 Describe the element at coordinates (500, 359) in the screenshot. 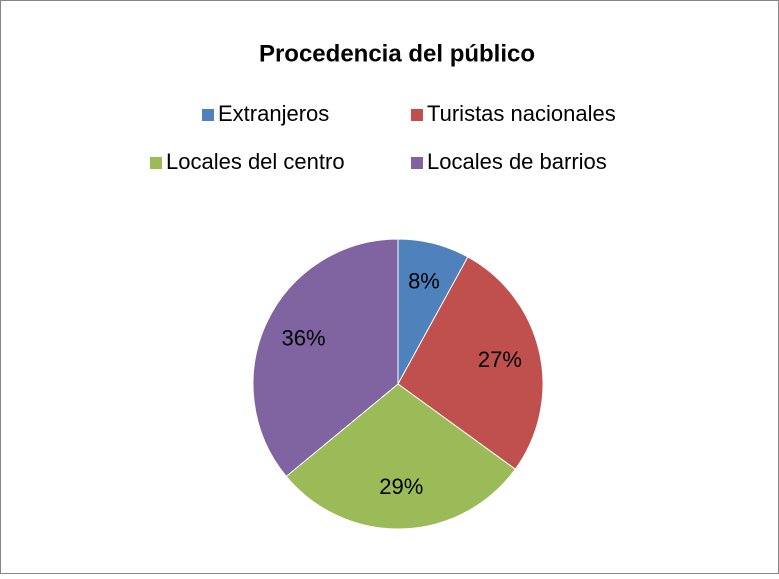

I see `data-label: 27%` at that location.